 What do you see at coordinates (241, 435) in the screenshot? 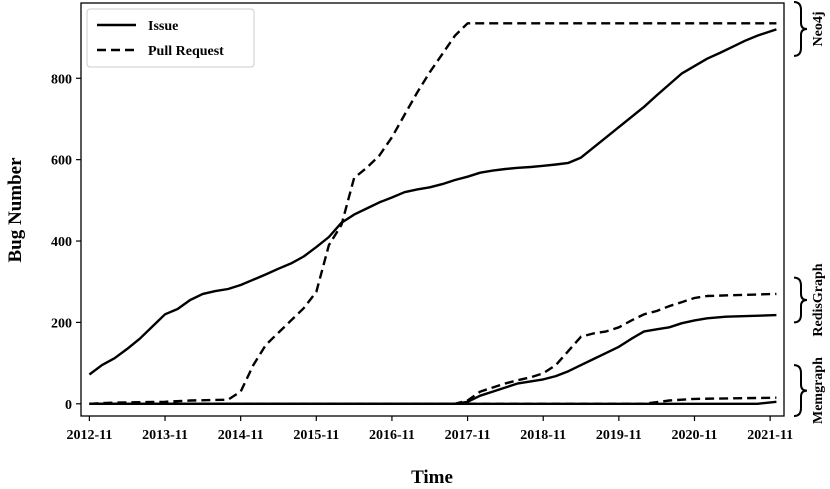
I see `x-tick-label: 2014-11` at bounding box center [241, 435].